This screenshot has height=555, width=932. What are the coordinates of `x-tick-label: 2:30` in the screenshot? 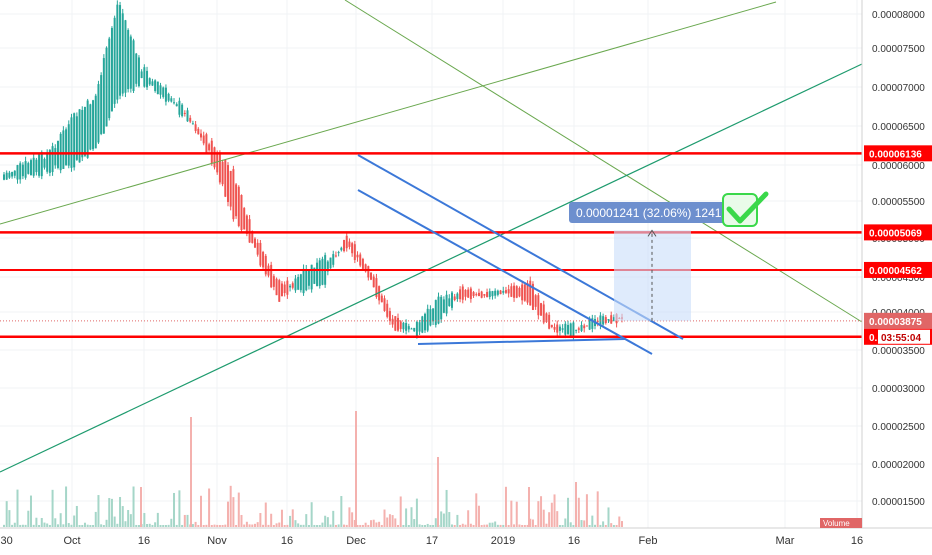 It's located at (6, 541).